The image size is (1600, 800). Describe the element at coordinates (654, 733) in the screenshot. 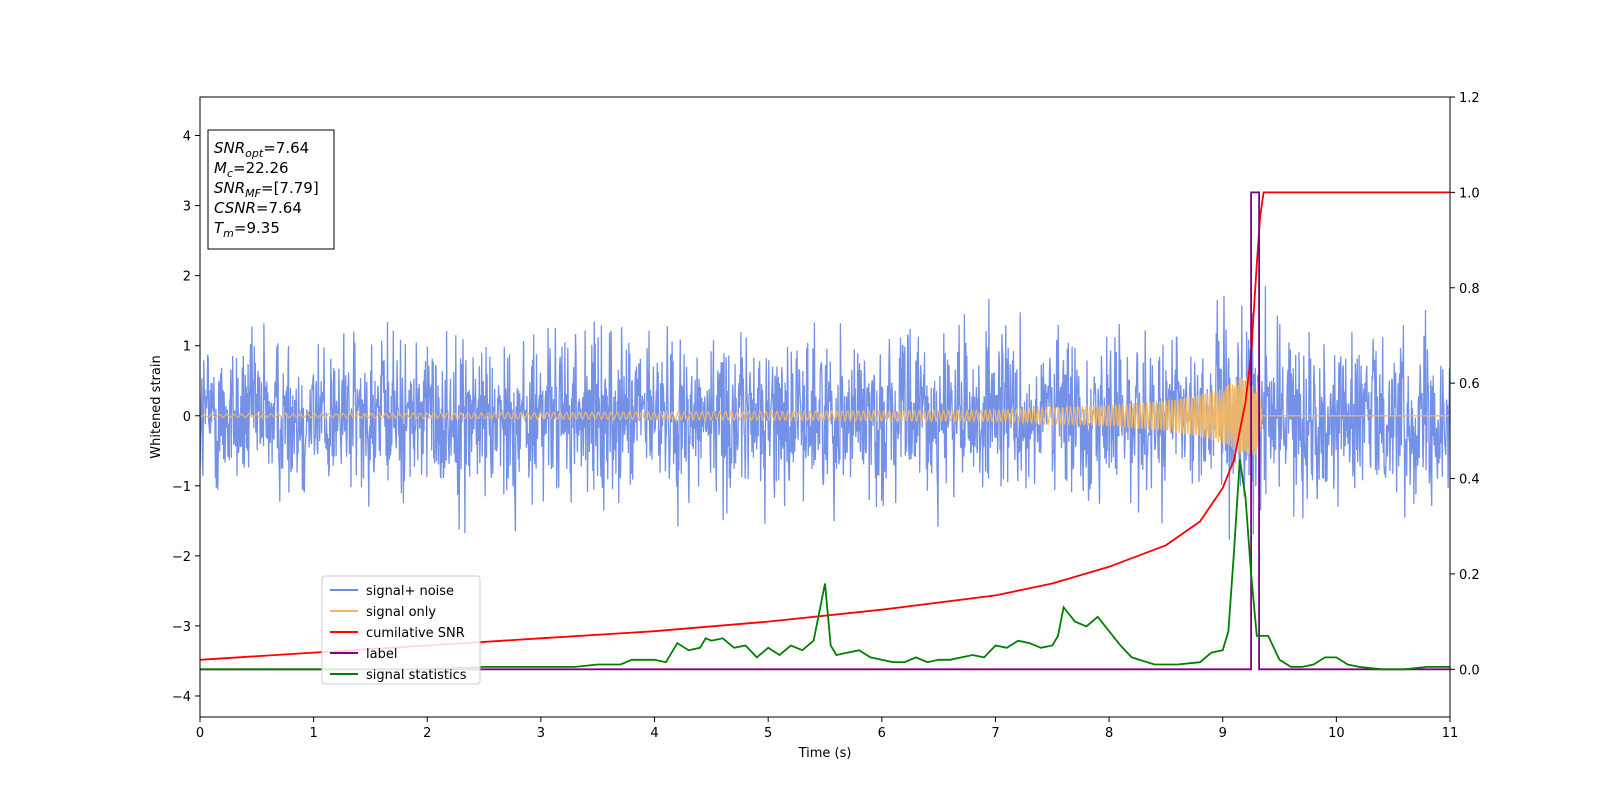

I see `x-tick-label: 4` at that location.